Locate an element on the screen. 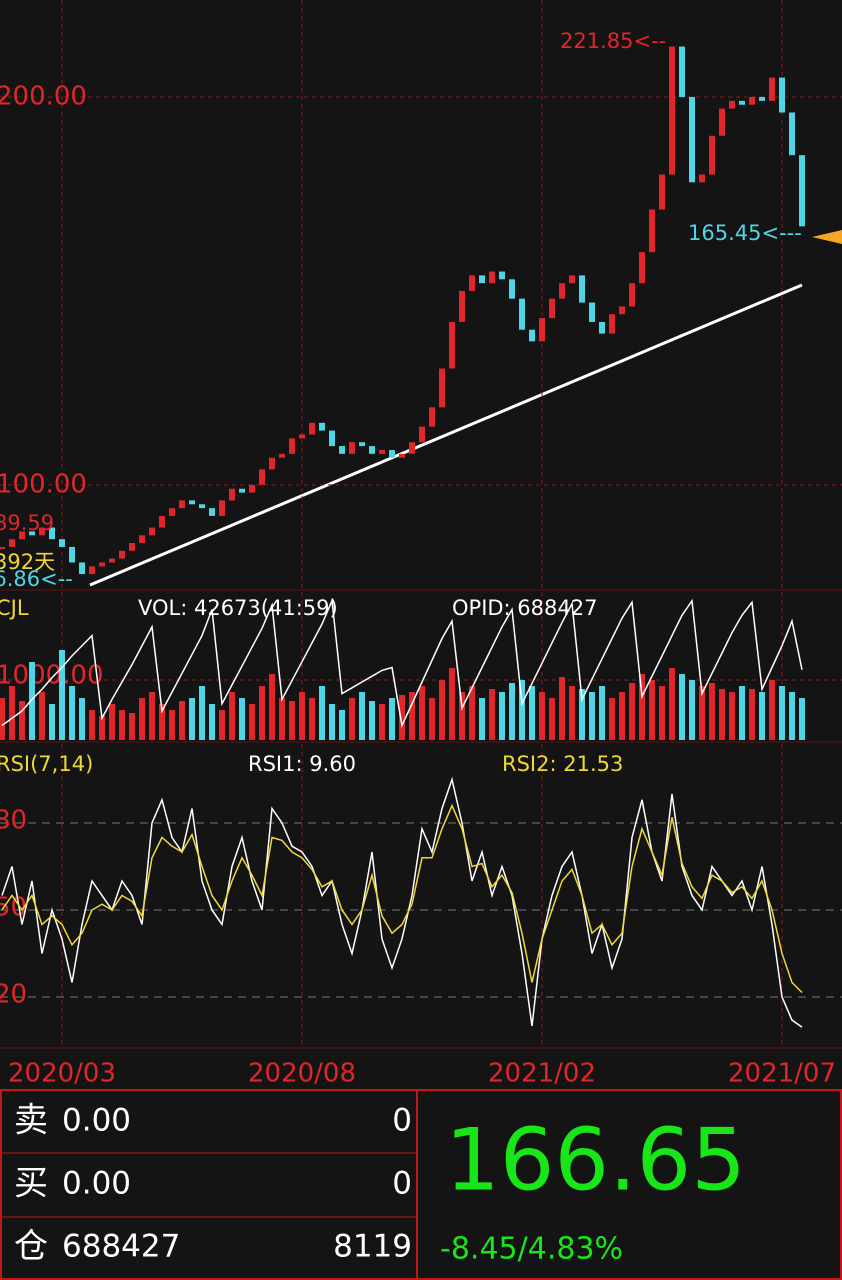 This screenshot has width=842, height=1280. legend-entry: RSI1: 9.60 is located at coordinates (302, 764).